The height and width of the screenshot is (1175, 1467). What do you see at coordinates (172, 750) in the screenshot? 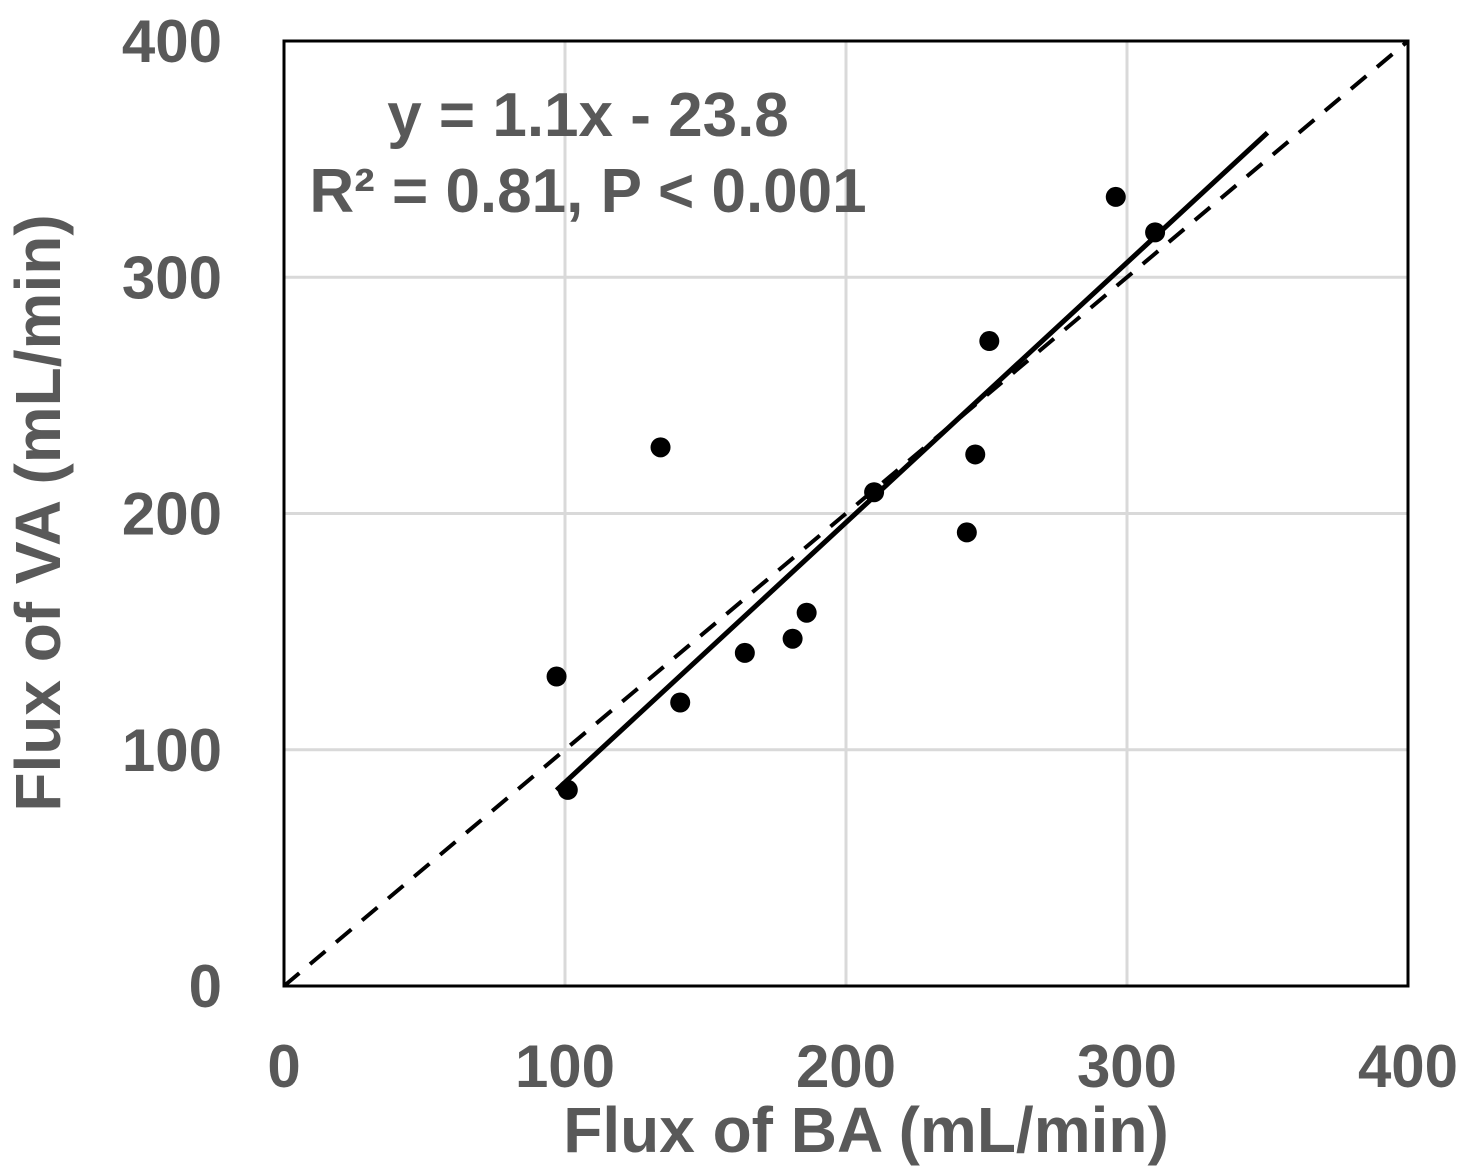
I see `y-tick-label: 100` at bounding box center [172, 750].